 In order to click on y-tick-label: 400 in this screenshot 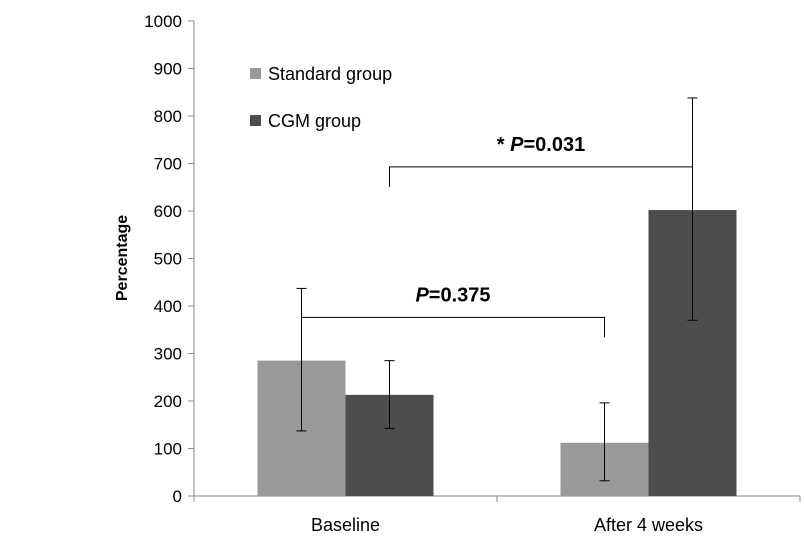, I will do `click(168, 306)`.